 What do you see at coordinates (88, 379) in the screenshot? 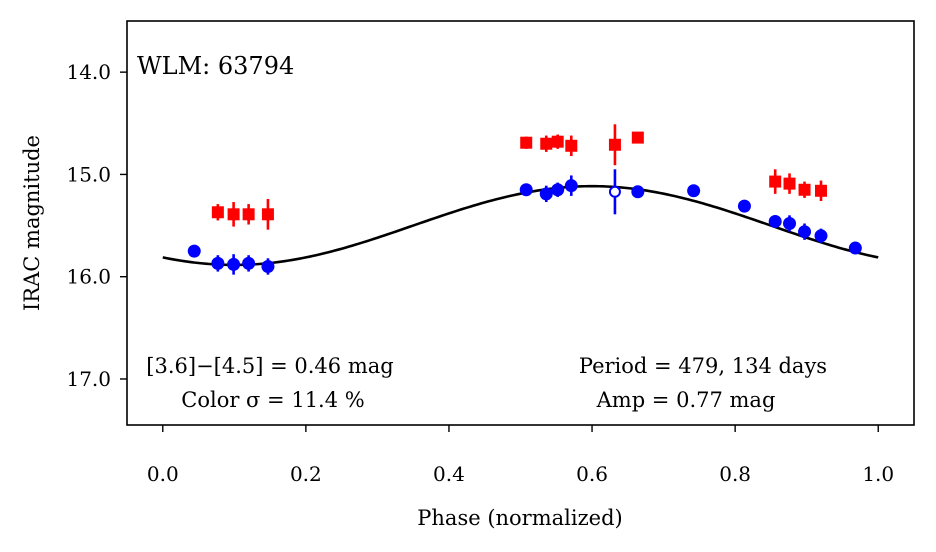
I see `y-tick-label: 17.0` at bounding box center [88, 379].